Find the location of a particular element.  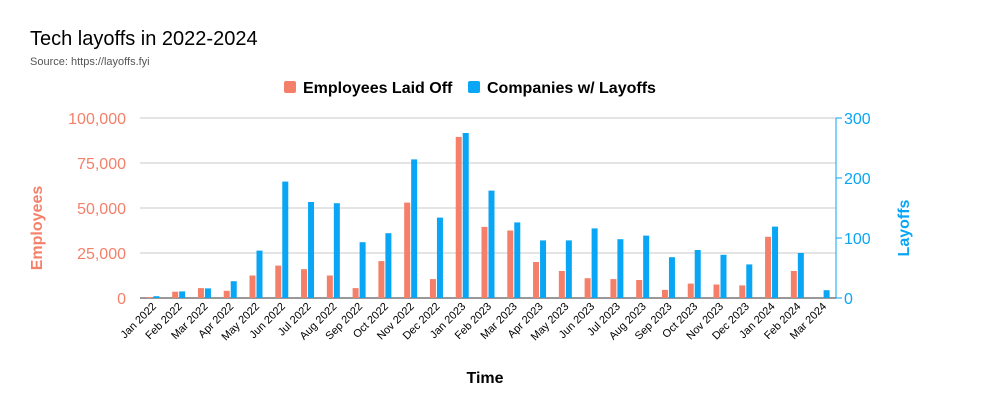

legend-item-companies: Companies w/ Layoffs is located at coordinates (562, 88).